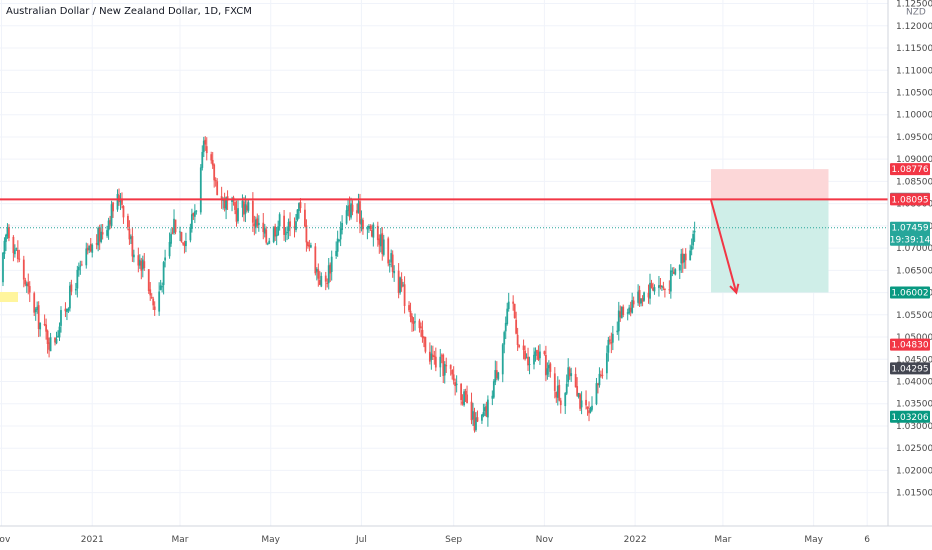 Image resolution: width=932 pixels, height=550 pixels. What do you see at coordinates (635, 540) in the screenshot?
I see `x-tick-label: 2022` at bounding box center [635, 540].